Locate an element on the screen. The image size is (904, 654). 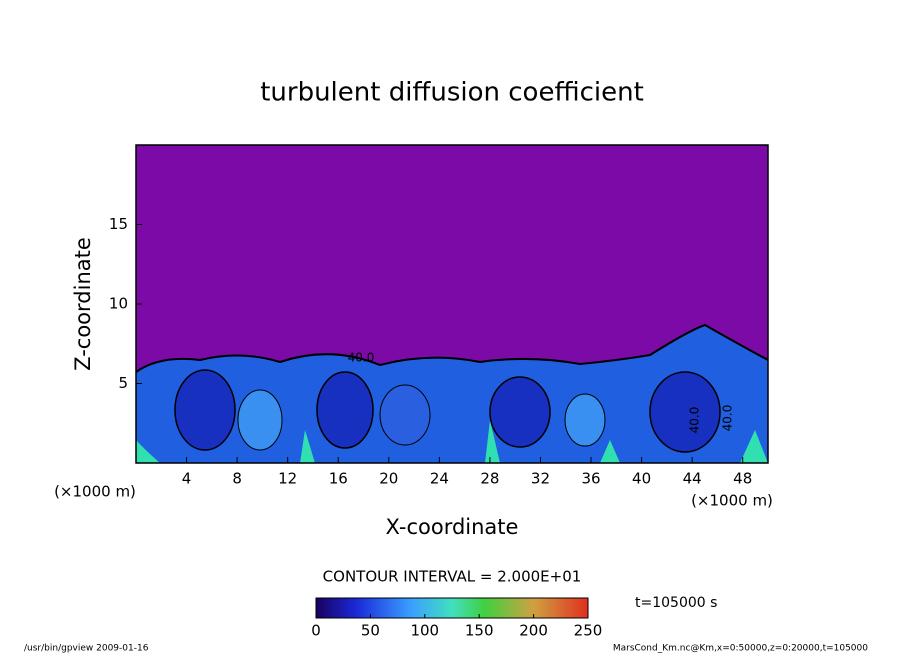
x-tick-label: 24 is located at coordinates (439, 479).